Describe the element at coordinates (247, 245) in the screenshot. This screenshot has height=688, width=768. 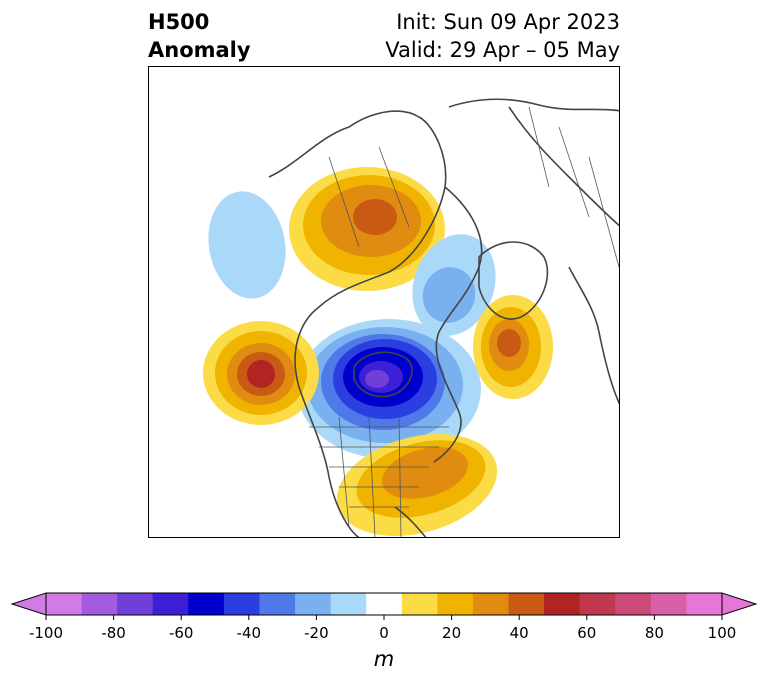
I see `anomaly-bering-trough` at that location.